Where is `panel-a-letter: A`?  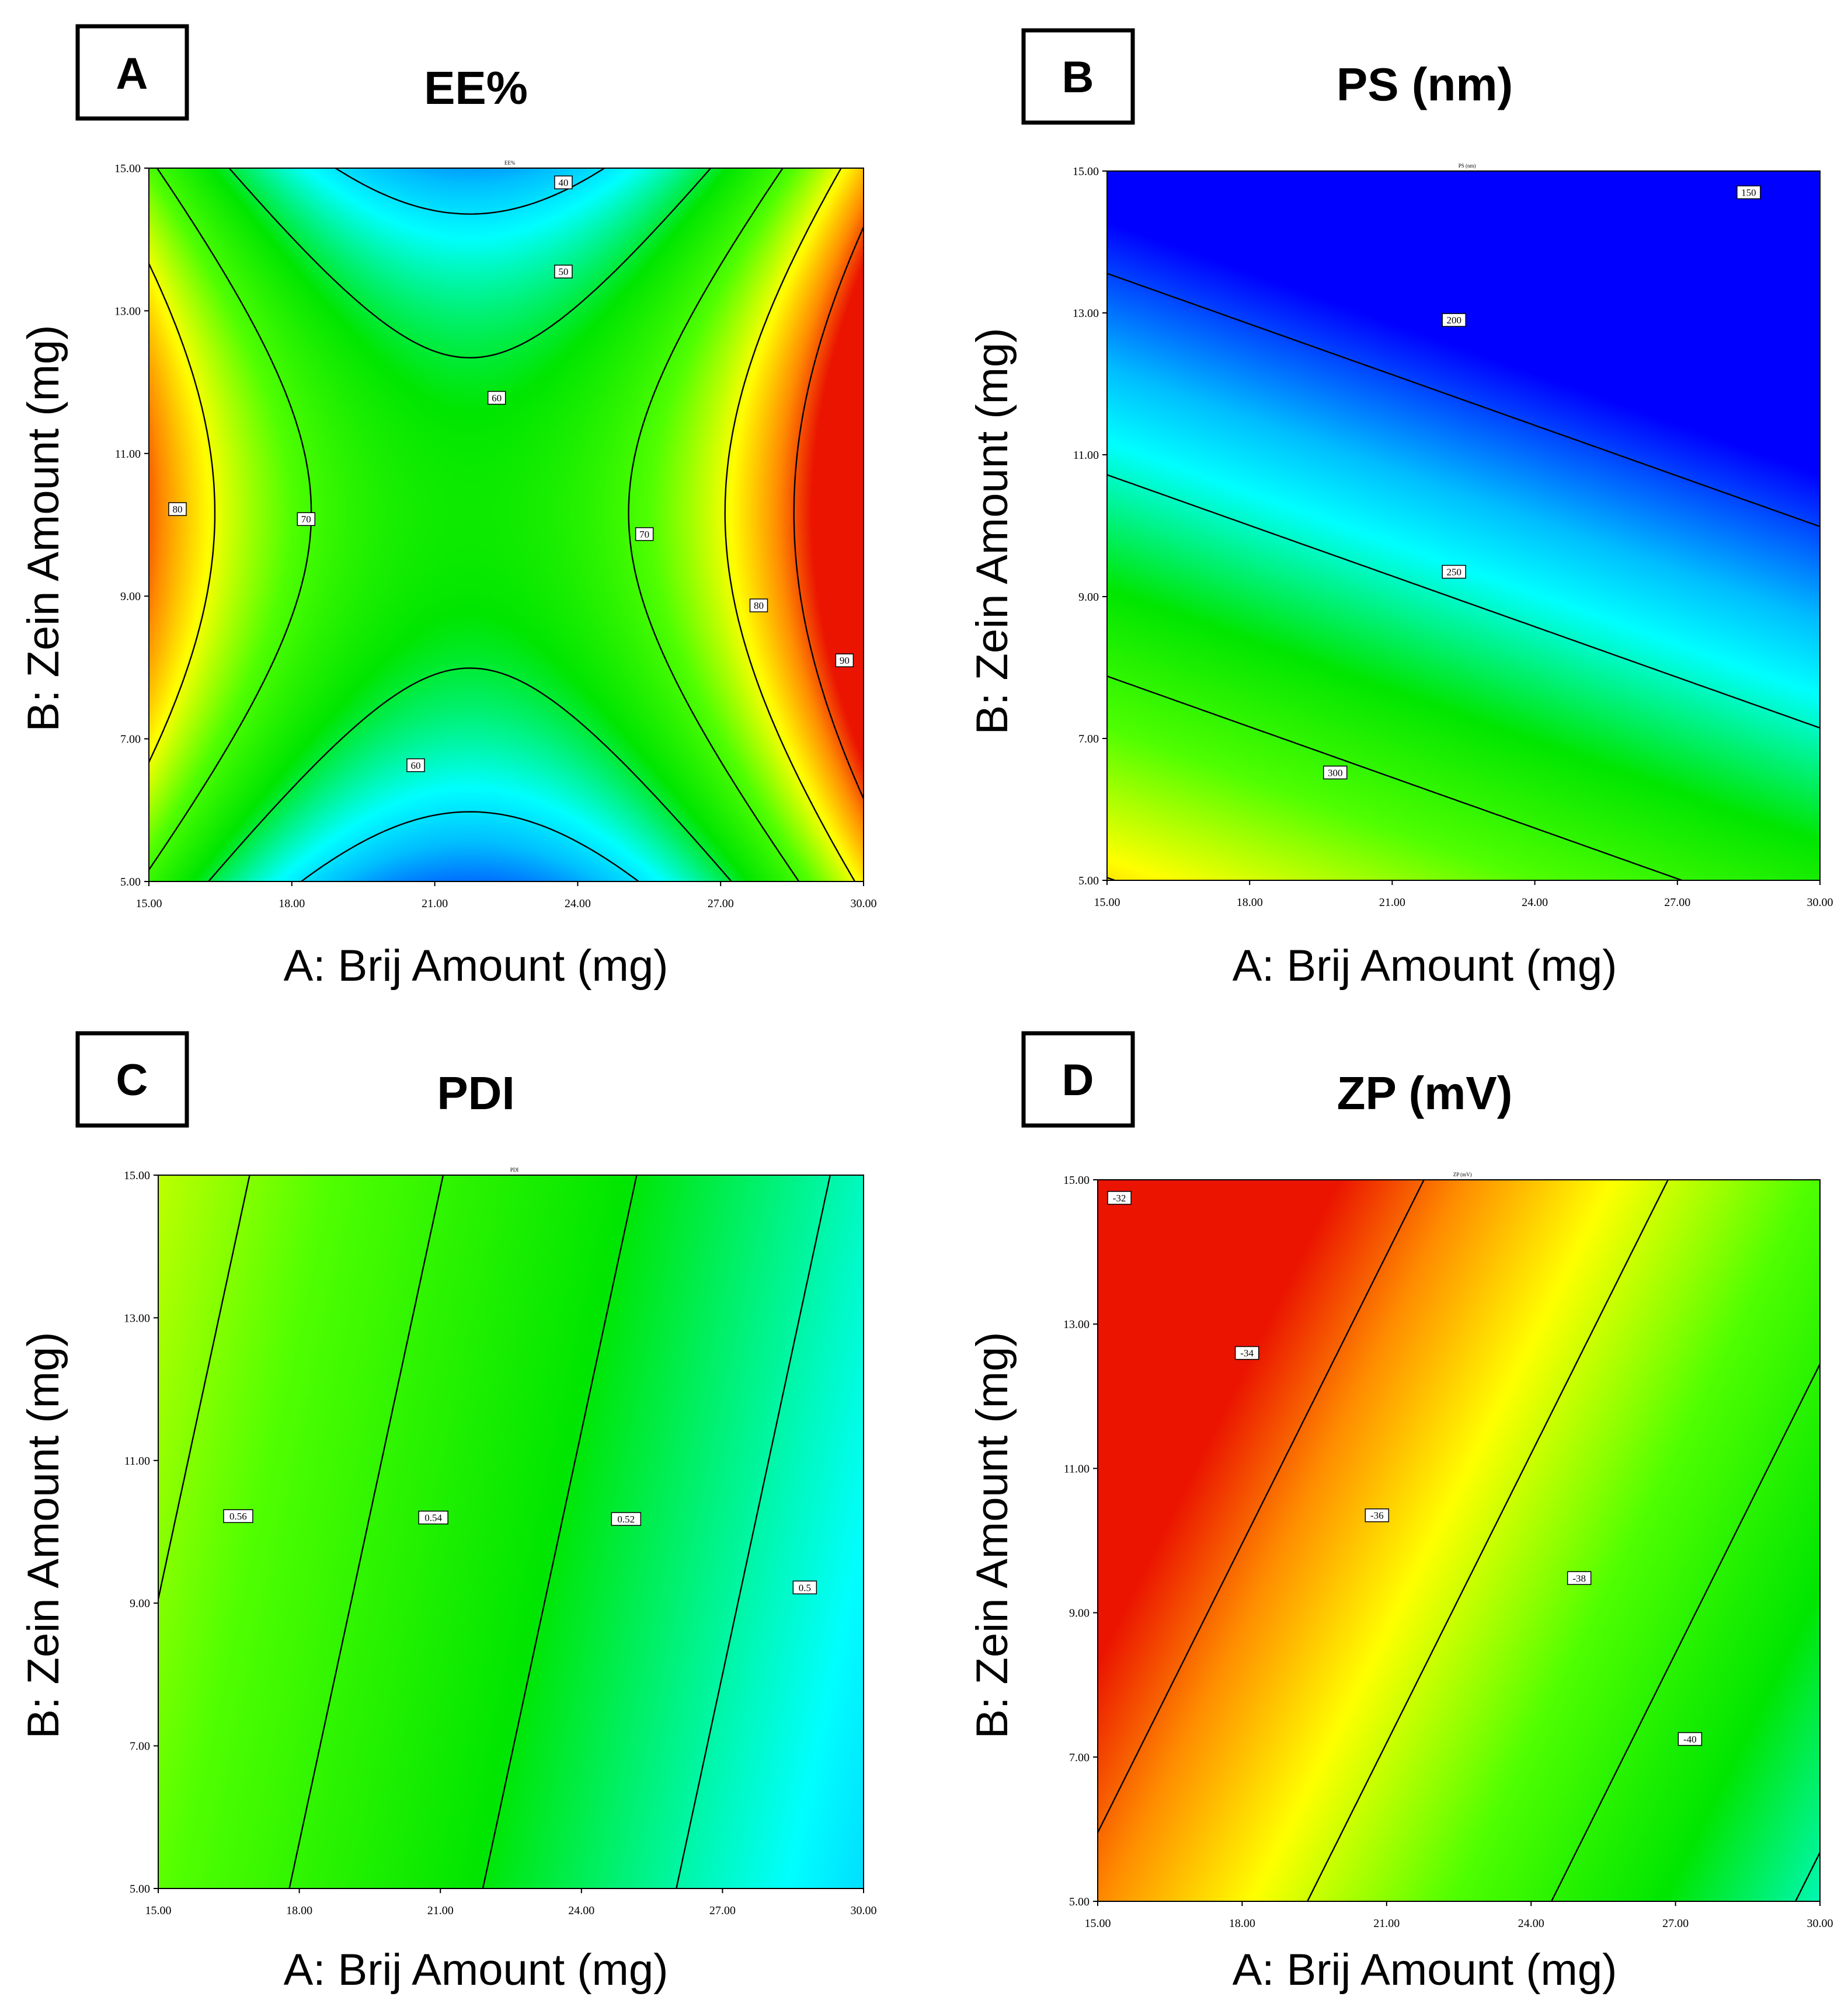 panel-a-letter: A is located at coordinates (132, 74).